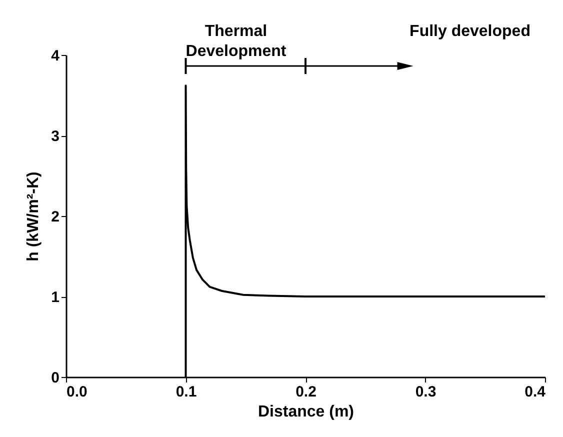 Image resolution: width=563 pixels, height=437 pixels. What do you see at coordinates (470, 31) in the screenshot?
I see `text: Fully developed` at bounding box center [470, 31].